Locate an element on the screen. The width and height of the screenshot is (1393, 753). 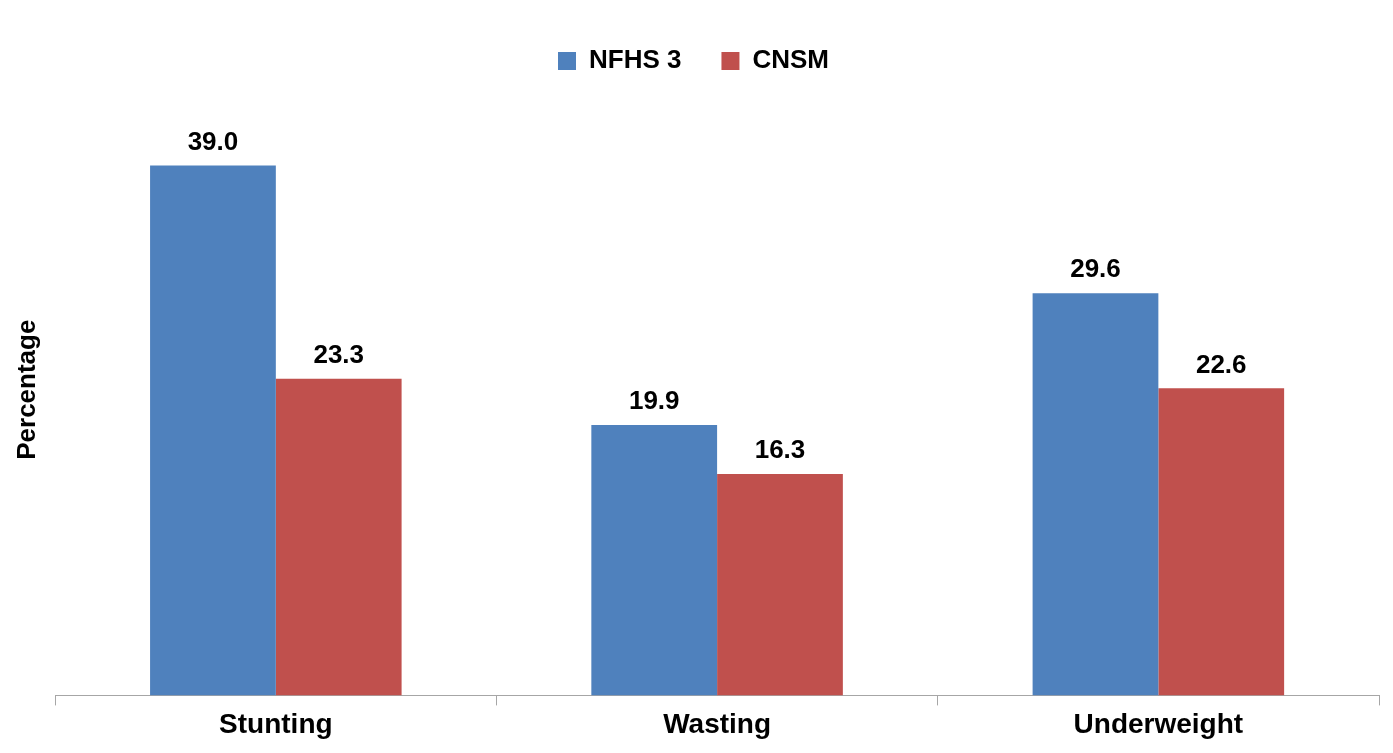
data-label: 39.0 is located at coordinates (213, 140).